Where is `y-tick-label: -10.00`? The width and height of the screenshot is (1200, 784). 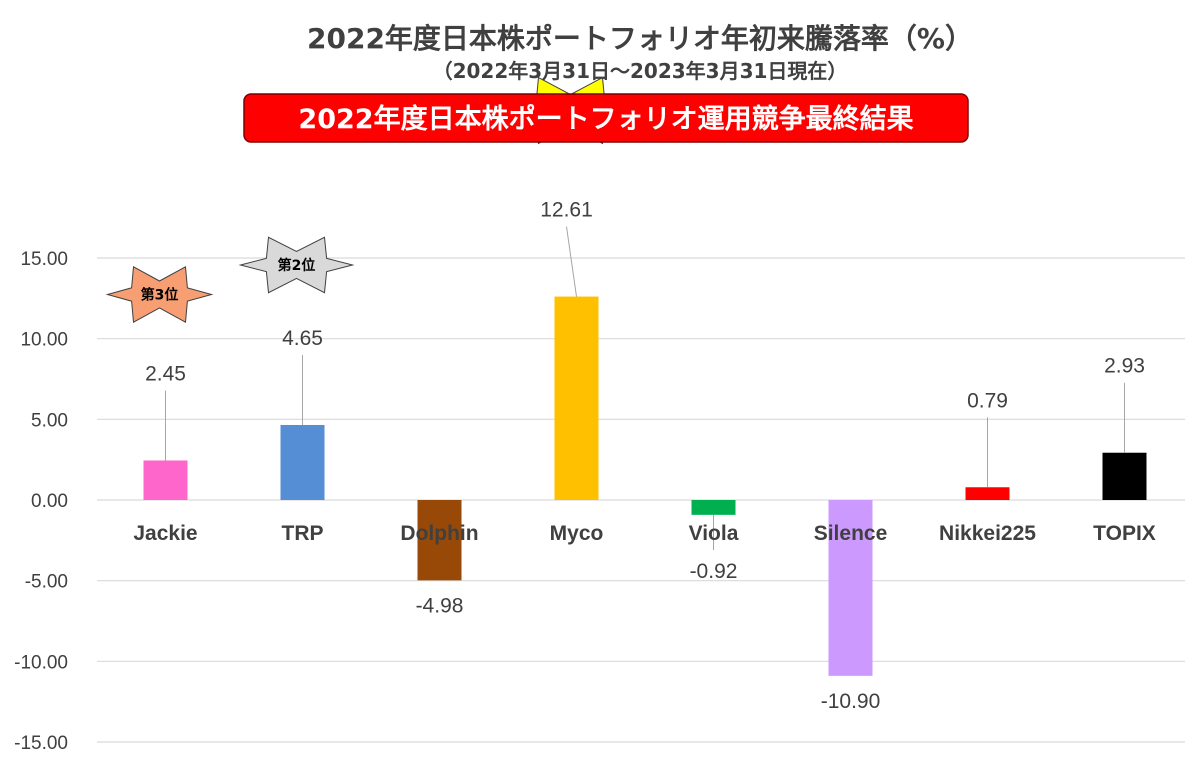 y-tick-label: -10.00 is located at coordinates (41, 662).